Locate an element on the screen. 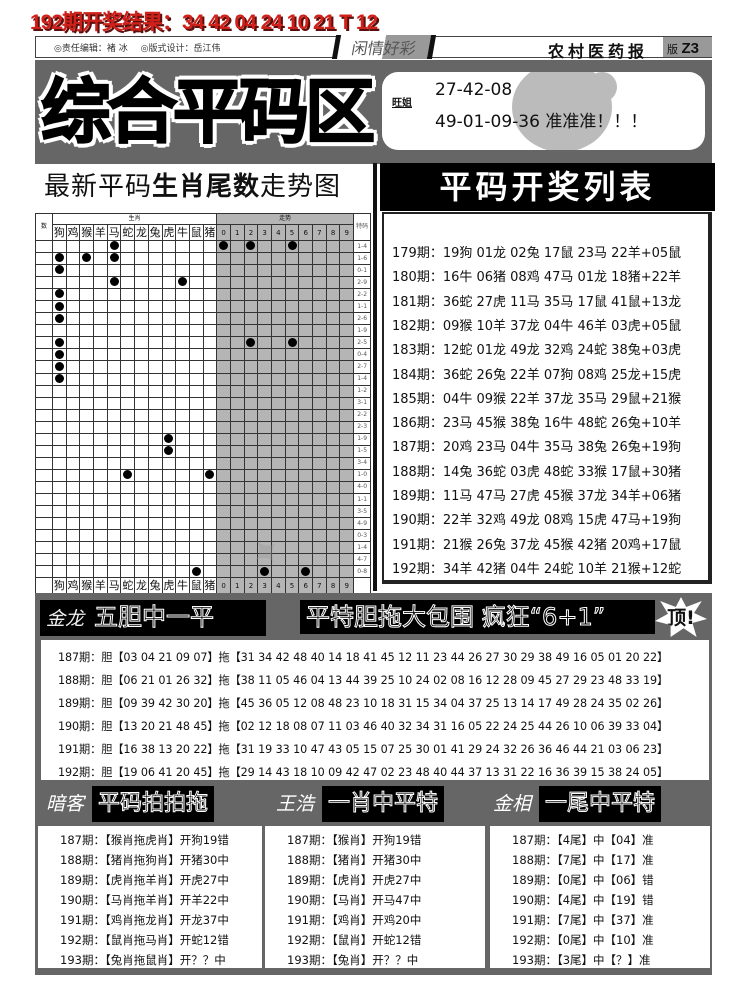 The width and height of the screenshot is (748, 1008). special-header: 特码 is located at coordinates (362, 227).